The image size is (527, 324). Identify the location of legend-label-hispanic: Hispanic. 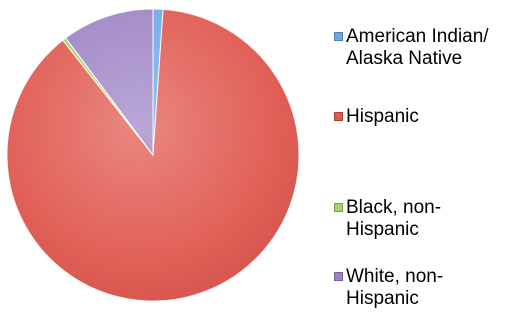
(382, 116).